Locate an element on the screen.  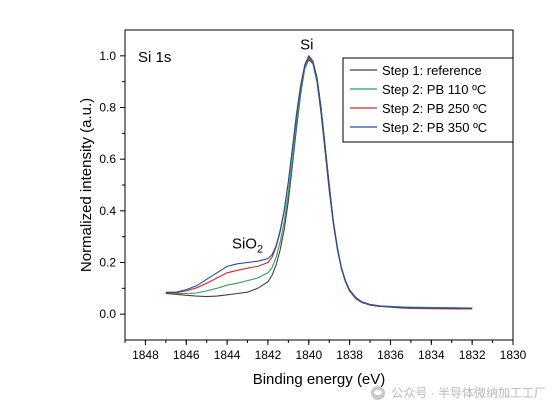
y-tick-label: 0.4 is located at coordinates (107, 211).